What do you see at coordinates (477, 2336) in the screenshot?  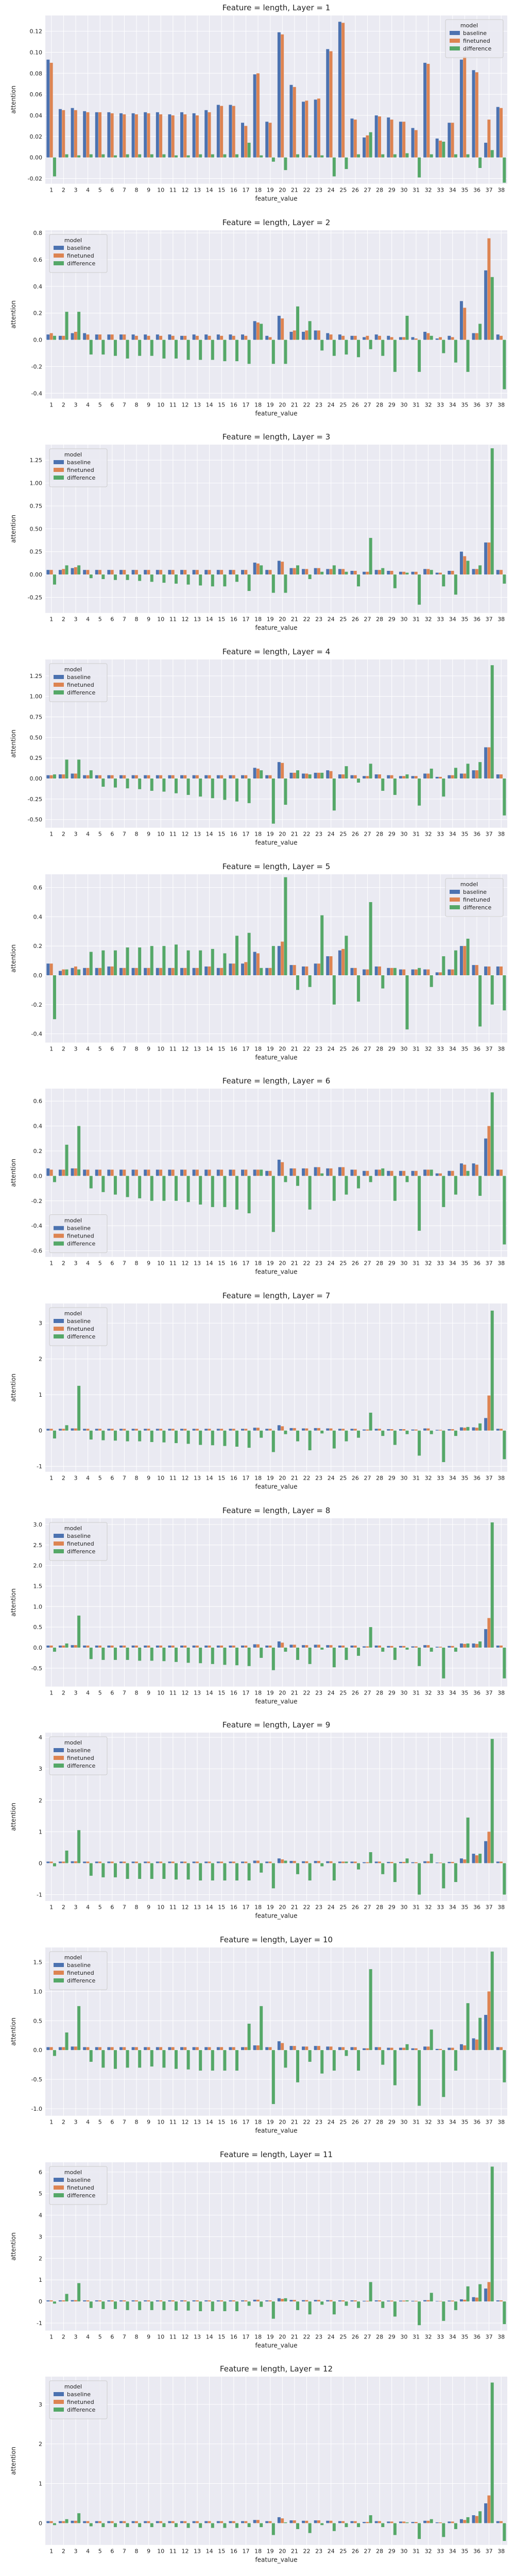 I see `x-tick-label: 36` at bounding box center [477, 2336].